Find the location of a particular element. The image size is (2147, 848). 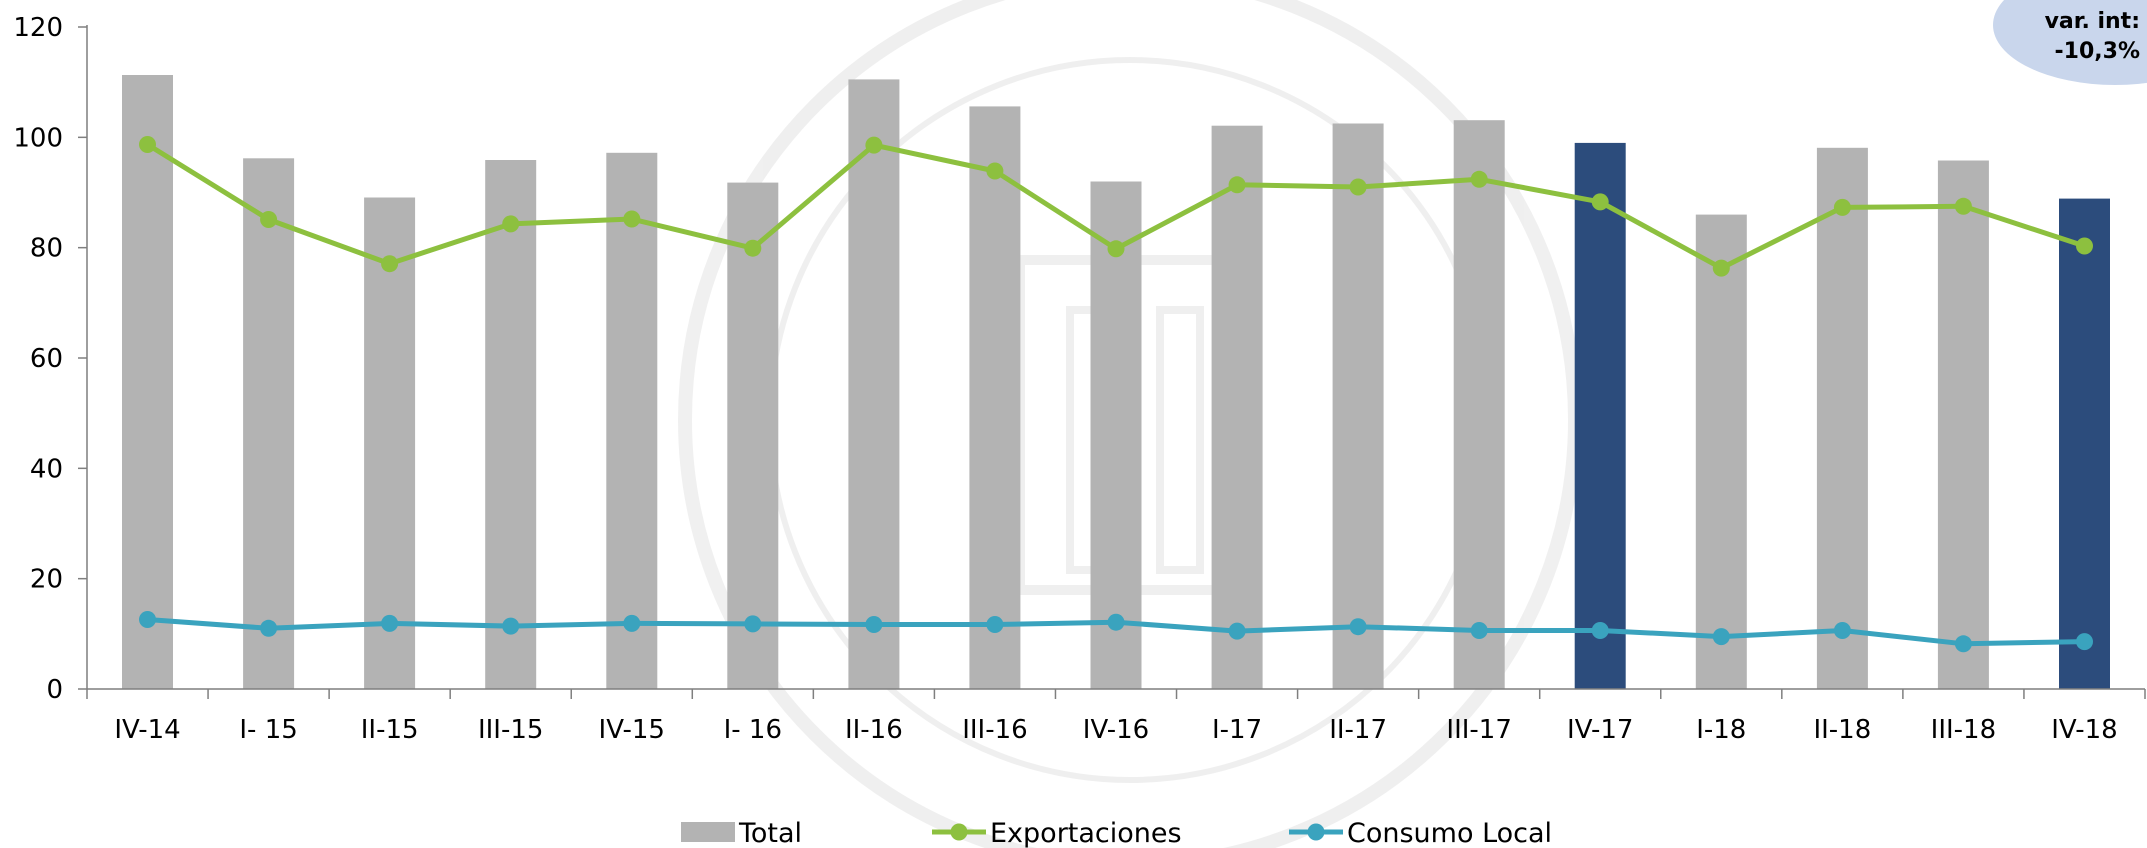

y-tick-label: 60 is located at coordinates (46, 359).